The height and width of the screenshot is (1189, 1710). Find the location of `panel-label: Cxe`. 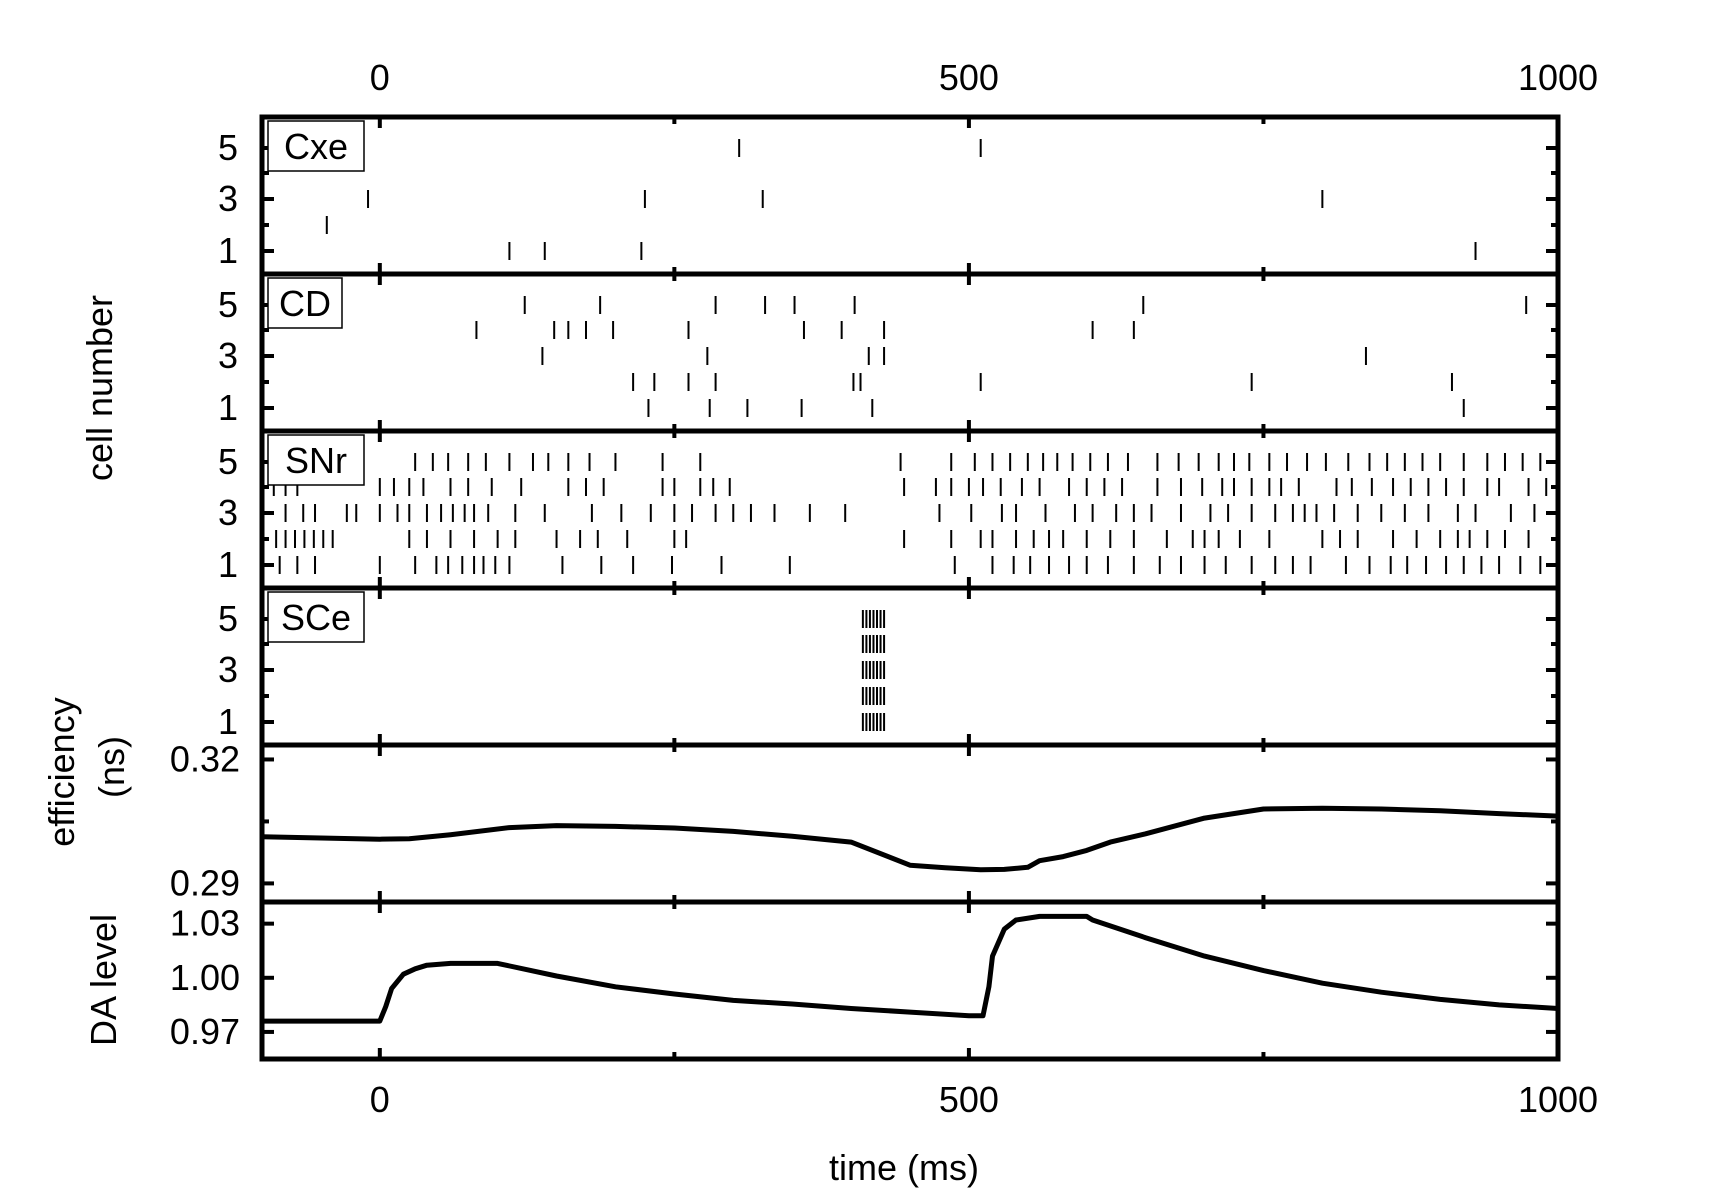

panel-label: Cxe is located at coordinates (316, 146).